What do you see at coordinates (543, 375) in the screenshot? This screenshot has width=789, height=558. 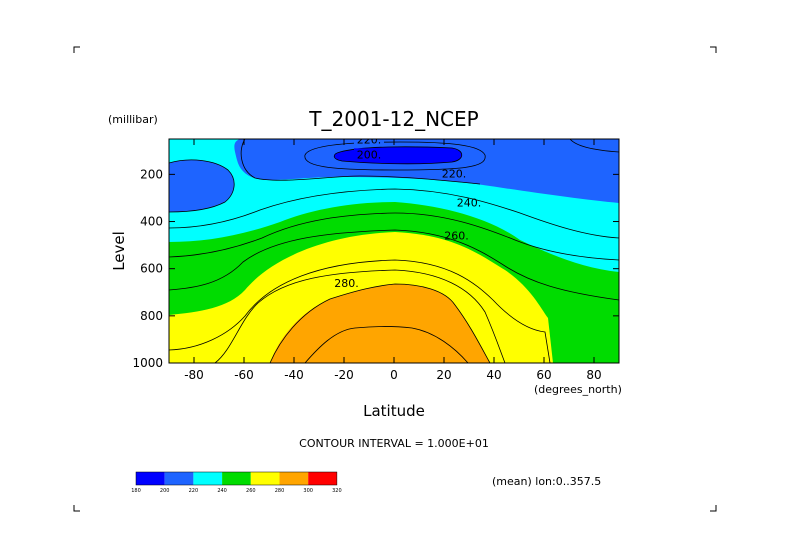 I see `x-tick-label: 60` at bounding box center [543, 375].